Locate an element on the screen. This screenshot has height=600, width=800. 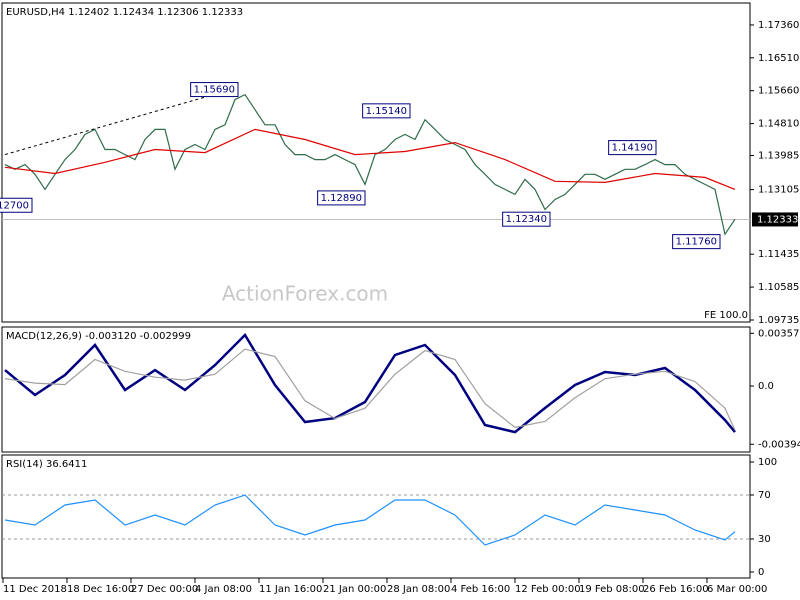
price-annotation: 1.15690 is located at coordinates (214, 90).